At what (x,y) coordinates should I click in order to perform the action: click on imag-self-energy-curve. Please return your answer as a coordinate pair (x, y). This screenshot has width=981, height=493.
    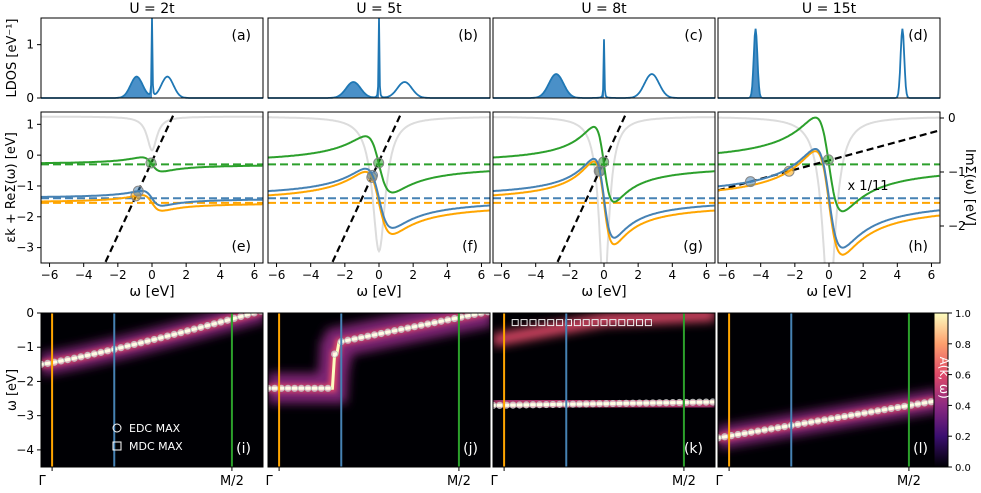
    Looking at the image, I should click on (152, 133).